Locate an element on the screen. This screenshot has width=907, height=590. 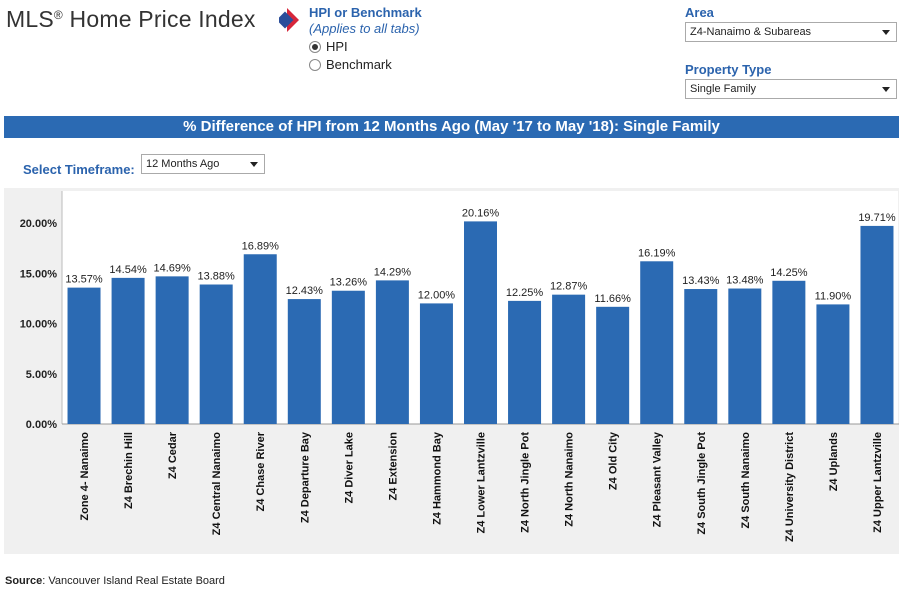
data-label: 12.87% is located at coordinates (569, 287).